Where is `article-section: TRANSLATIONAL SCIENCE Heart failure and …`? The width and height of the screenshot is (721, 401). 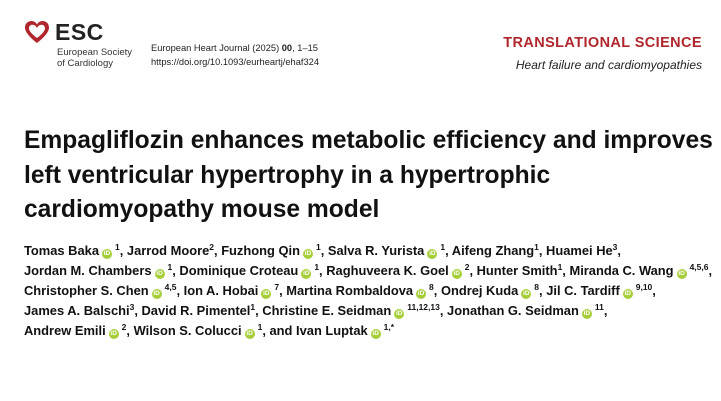
article-section: TRANSLATIONAL SCIENCE Heart failure and … is located at coordinates (602, 54).